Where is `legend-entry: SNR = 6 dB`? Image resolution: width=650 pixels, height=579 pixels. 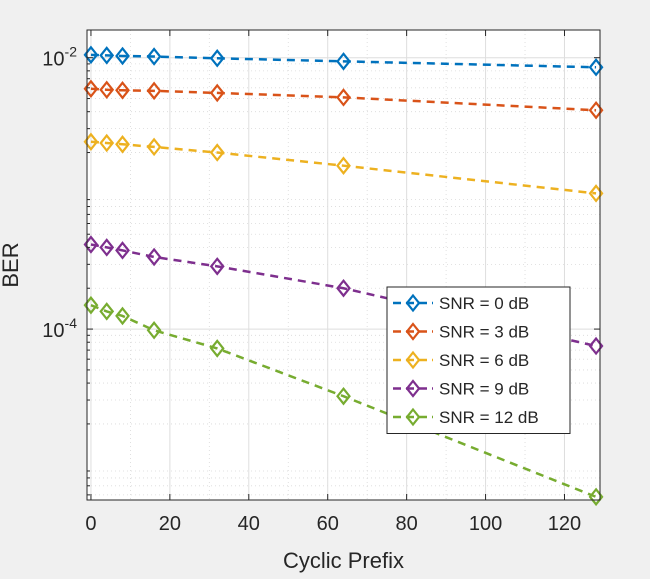
legend-entry: SNR = 6 dB is located at coordinates (461, 360).